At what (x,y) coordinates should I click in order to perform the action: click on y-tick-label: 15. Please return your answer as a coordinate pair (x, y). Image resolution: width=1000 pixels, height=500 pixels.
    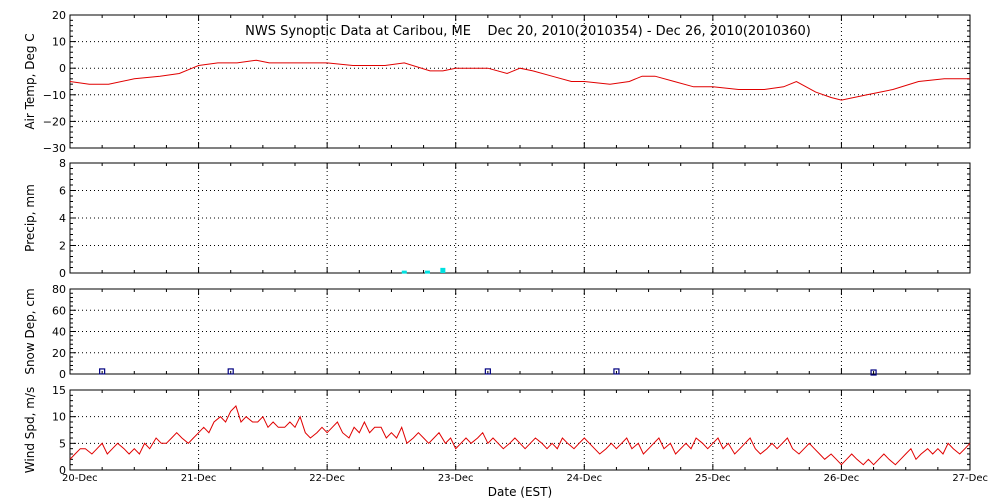
    Looking at the image, I should click on (59, 390).